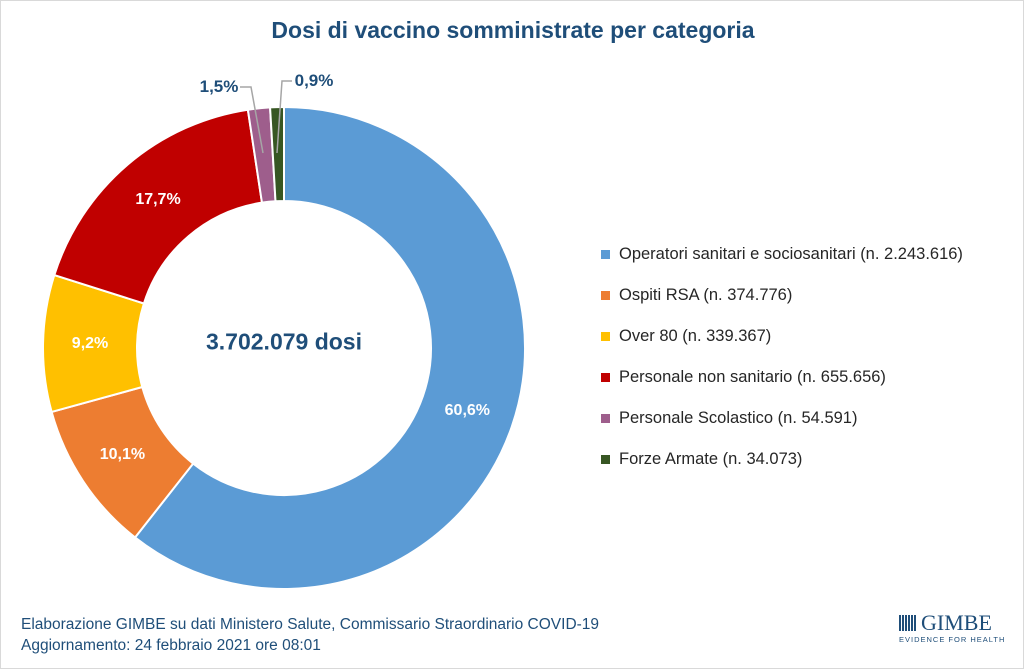 The height and width of the screenshot is (669, 1024). I want to click on slice-percent-label: 0,9%, so click(314, 80).